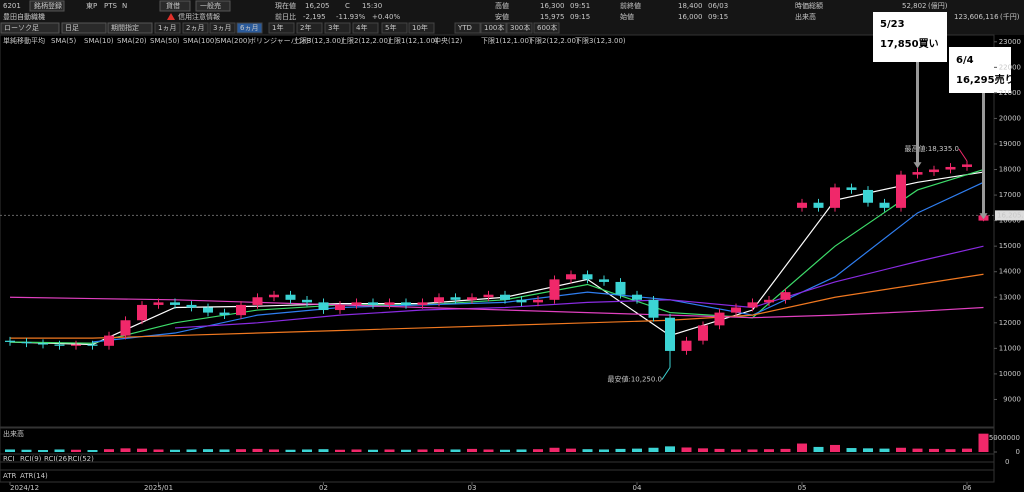 The image size is (1024, 492). Describe the element at coordinates (914, 6) in the screenshot. I see `cap: 52,802` at that location.